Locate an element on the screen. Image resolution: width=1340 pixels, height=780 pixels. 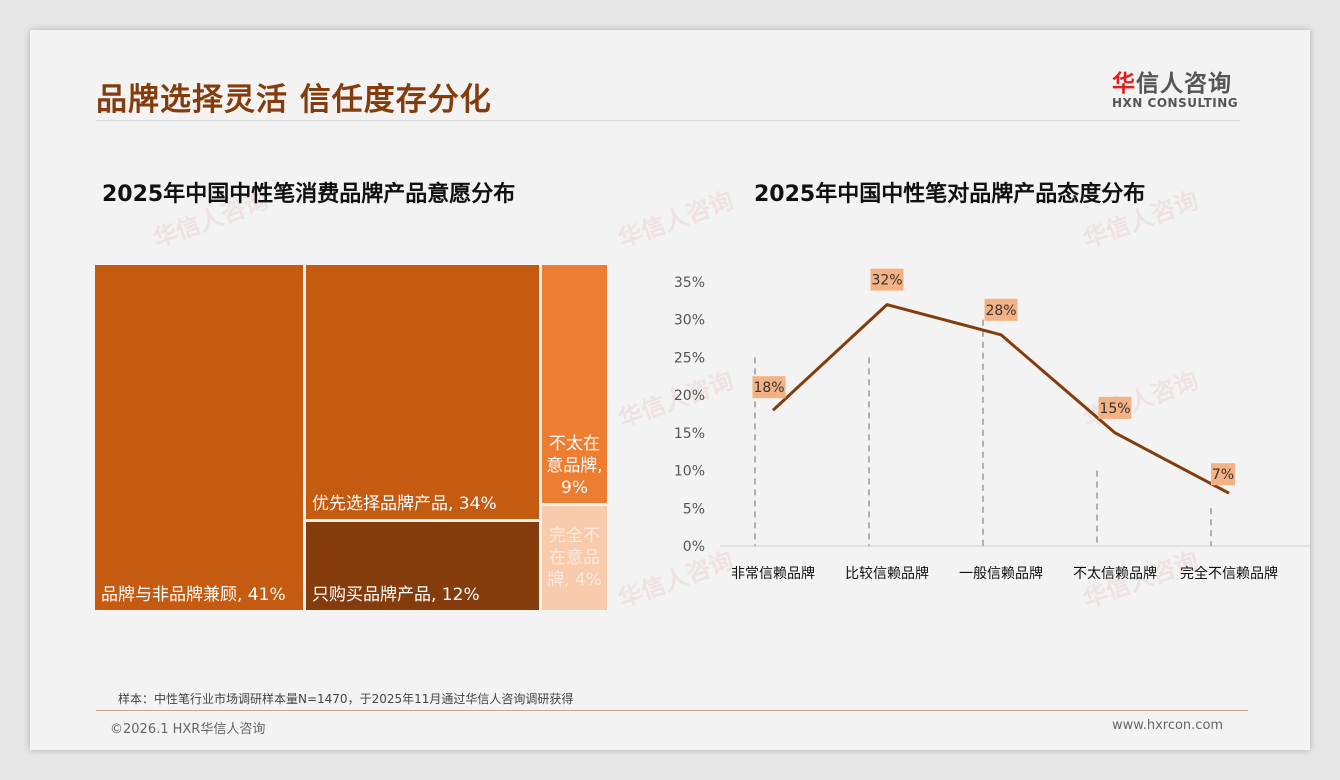
y-tick-label: 0% is located at coordinates (694, 547).